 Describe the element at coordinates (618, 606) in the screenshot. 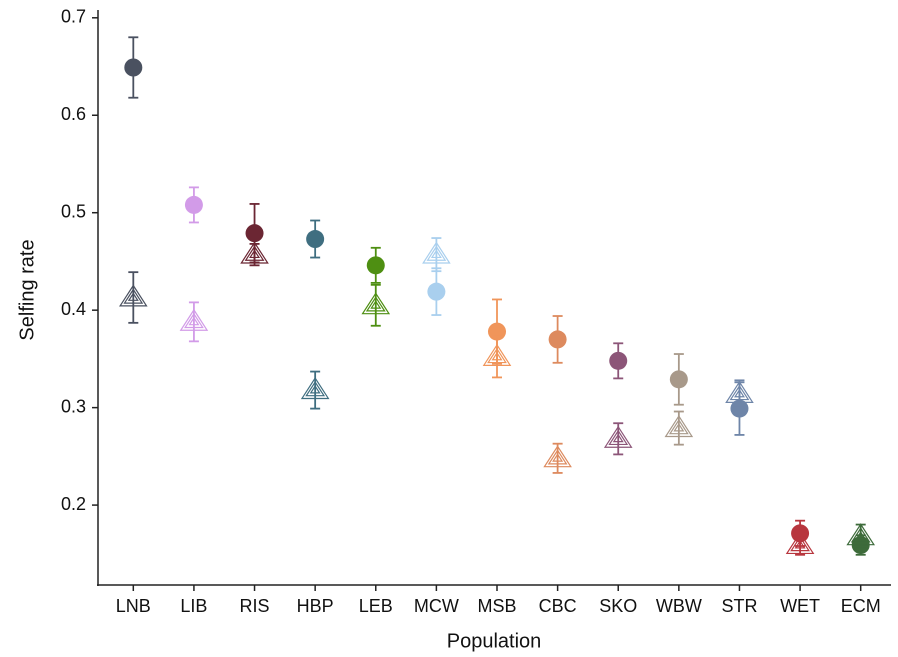

I see `x-tick-label: SKO` at that location.